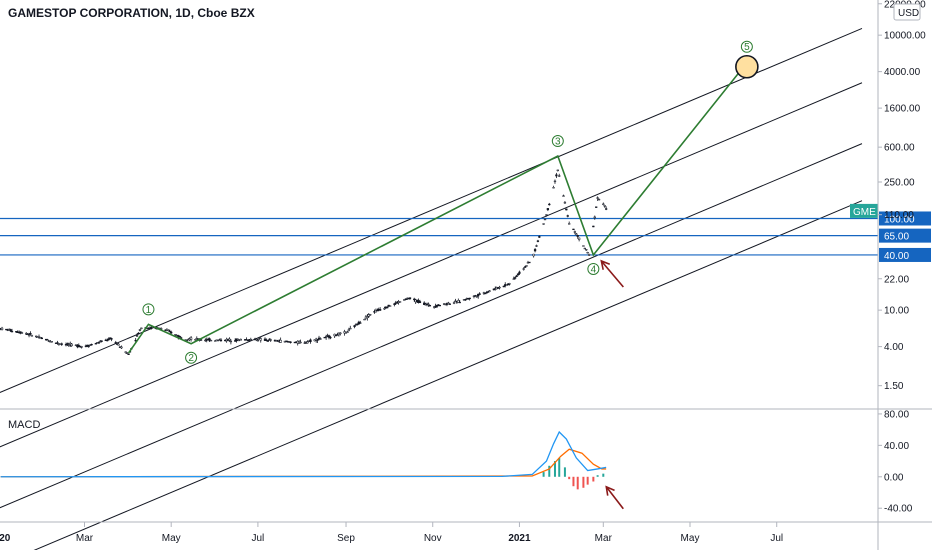  I want to click on ticker-tag: GME, so click(864, 210).